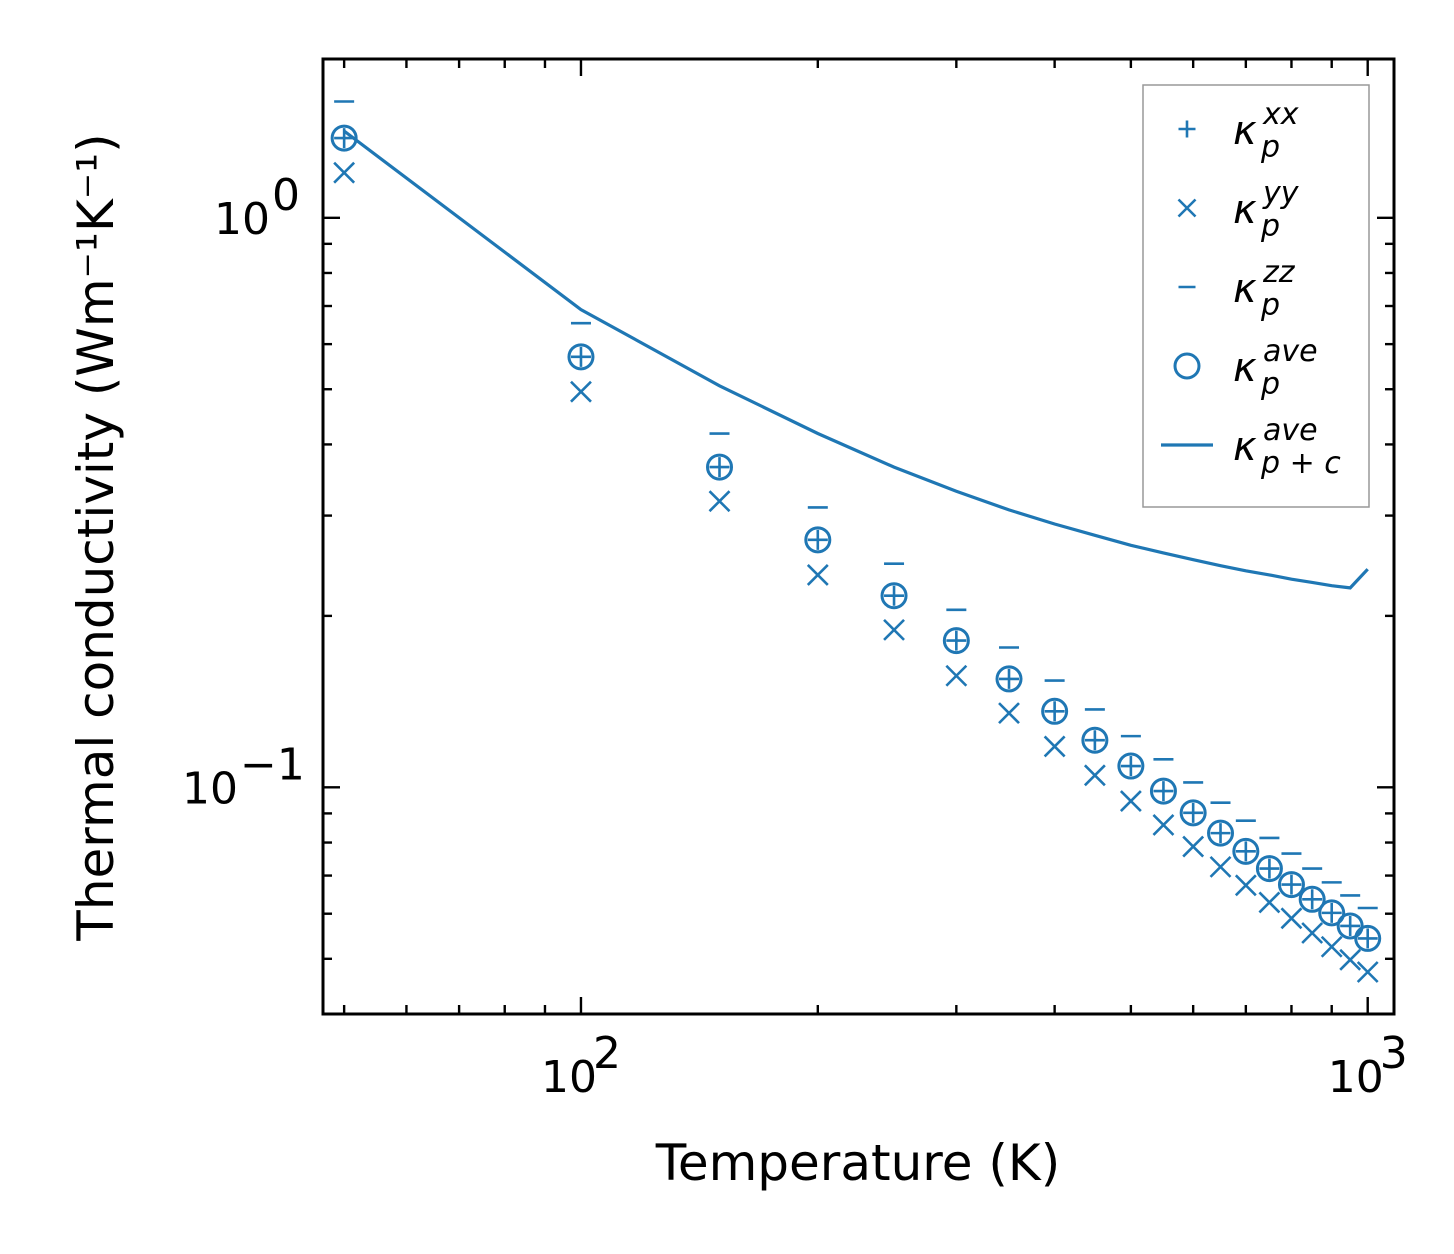 This screenshot has height=1254, width=1454. I want to click on legend-entry-zz: κ zzp, so click(1237, 289).